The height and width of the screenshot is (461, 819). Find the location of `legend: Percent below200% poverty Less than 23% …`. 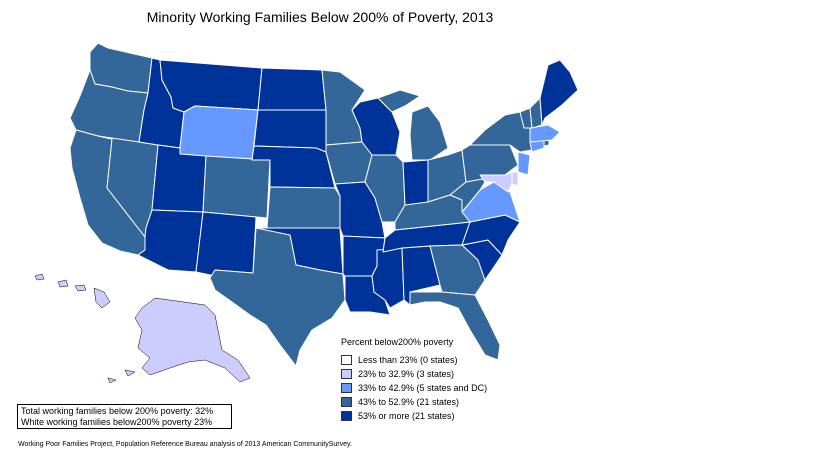

legend: Percent below200% poverty Less than 23% … is located at coordinates (414, 380).